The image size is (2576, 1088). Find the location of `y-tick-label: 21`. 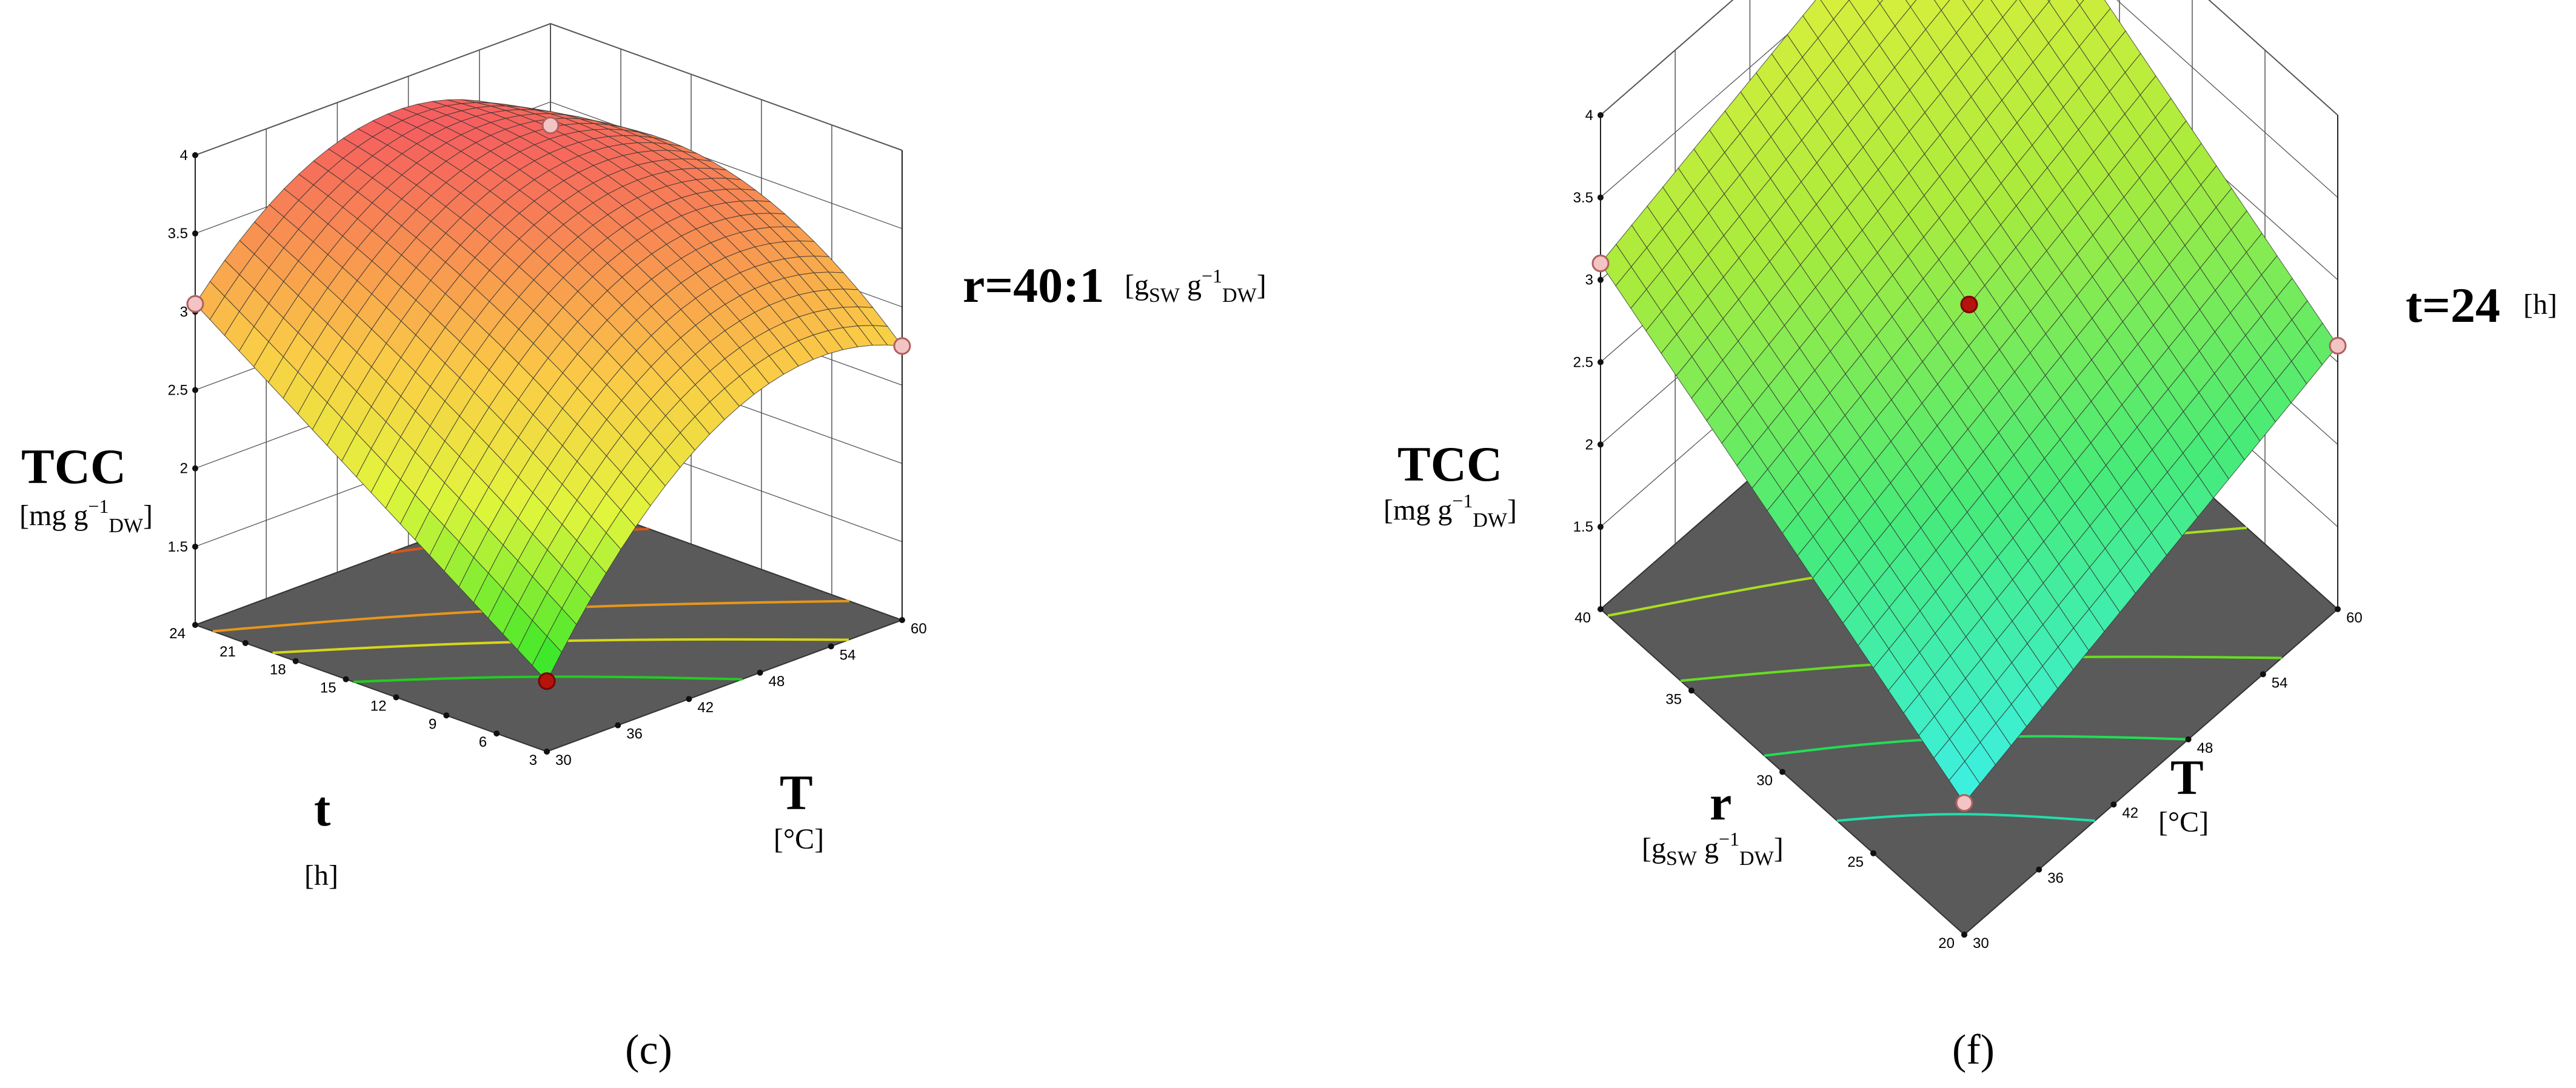

y-tick-label: 21 is located at coordinates (227, 652).